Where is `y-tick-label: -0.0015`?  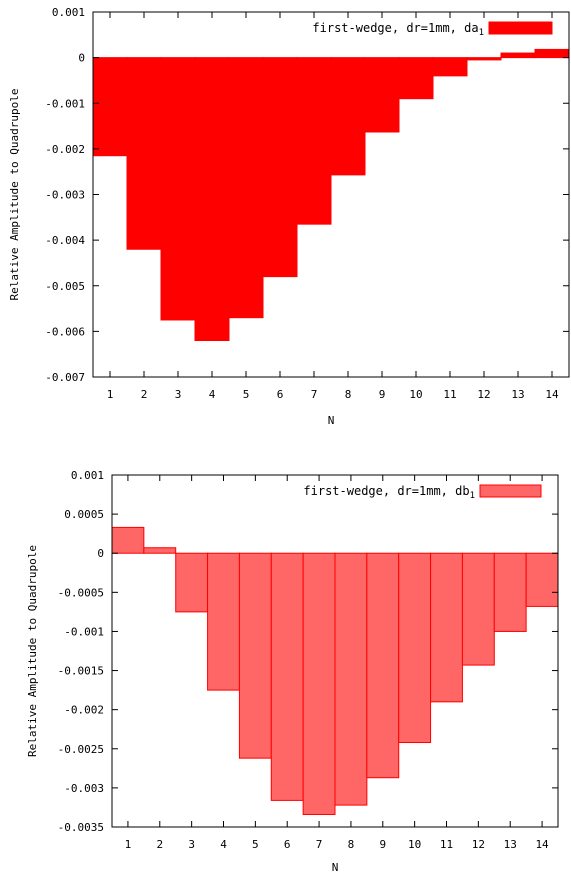
y-tick-label: -0.0015 is located at coordinates (81, 671).